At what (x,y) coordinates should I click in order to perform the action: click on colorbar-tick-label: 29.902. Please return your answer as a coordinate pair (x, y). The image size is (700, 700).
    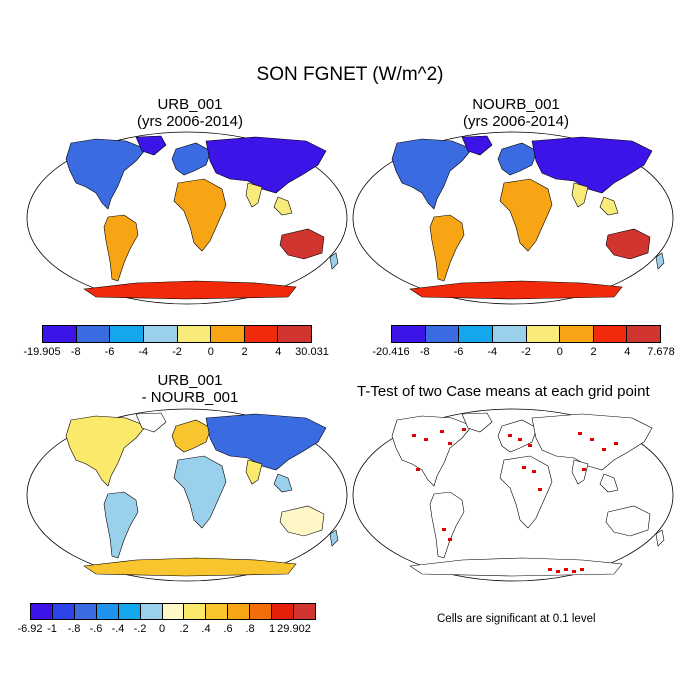
    Looking at the image, I should click on (294, 629).